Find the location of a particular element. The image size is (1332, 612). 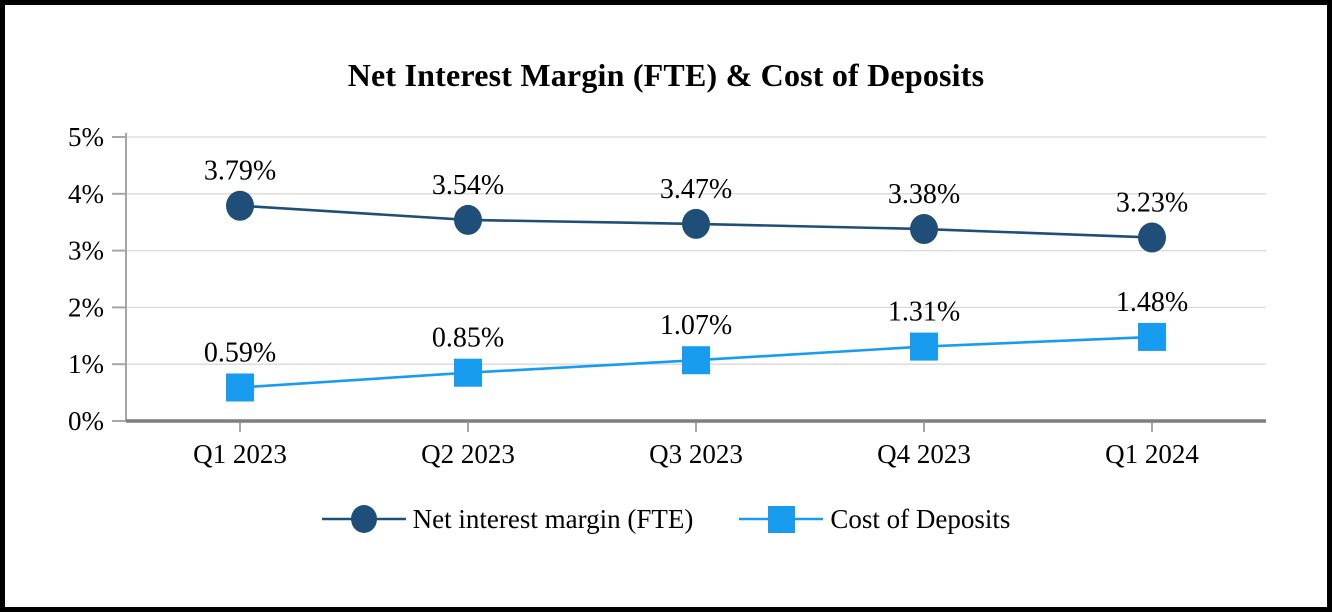

y-tick-label: 0% is located at coordinates (86, 421).